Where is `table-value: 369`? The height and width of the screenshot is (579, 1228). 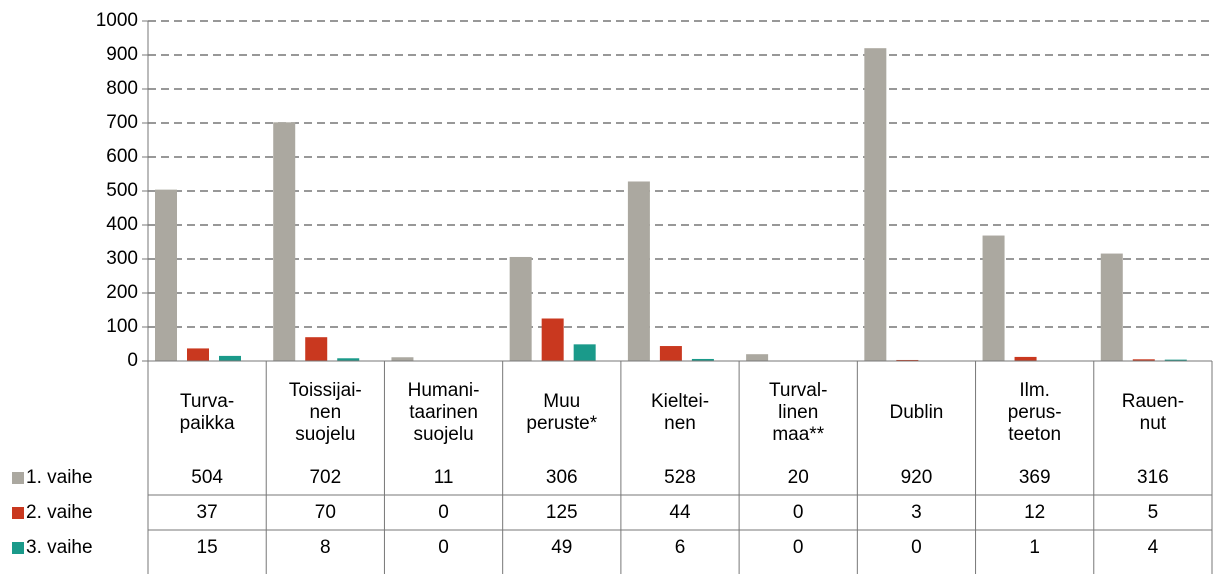 table-value: 369 is located at coordinates (1035, 477).